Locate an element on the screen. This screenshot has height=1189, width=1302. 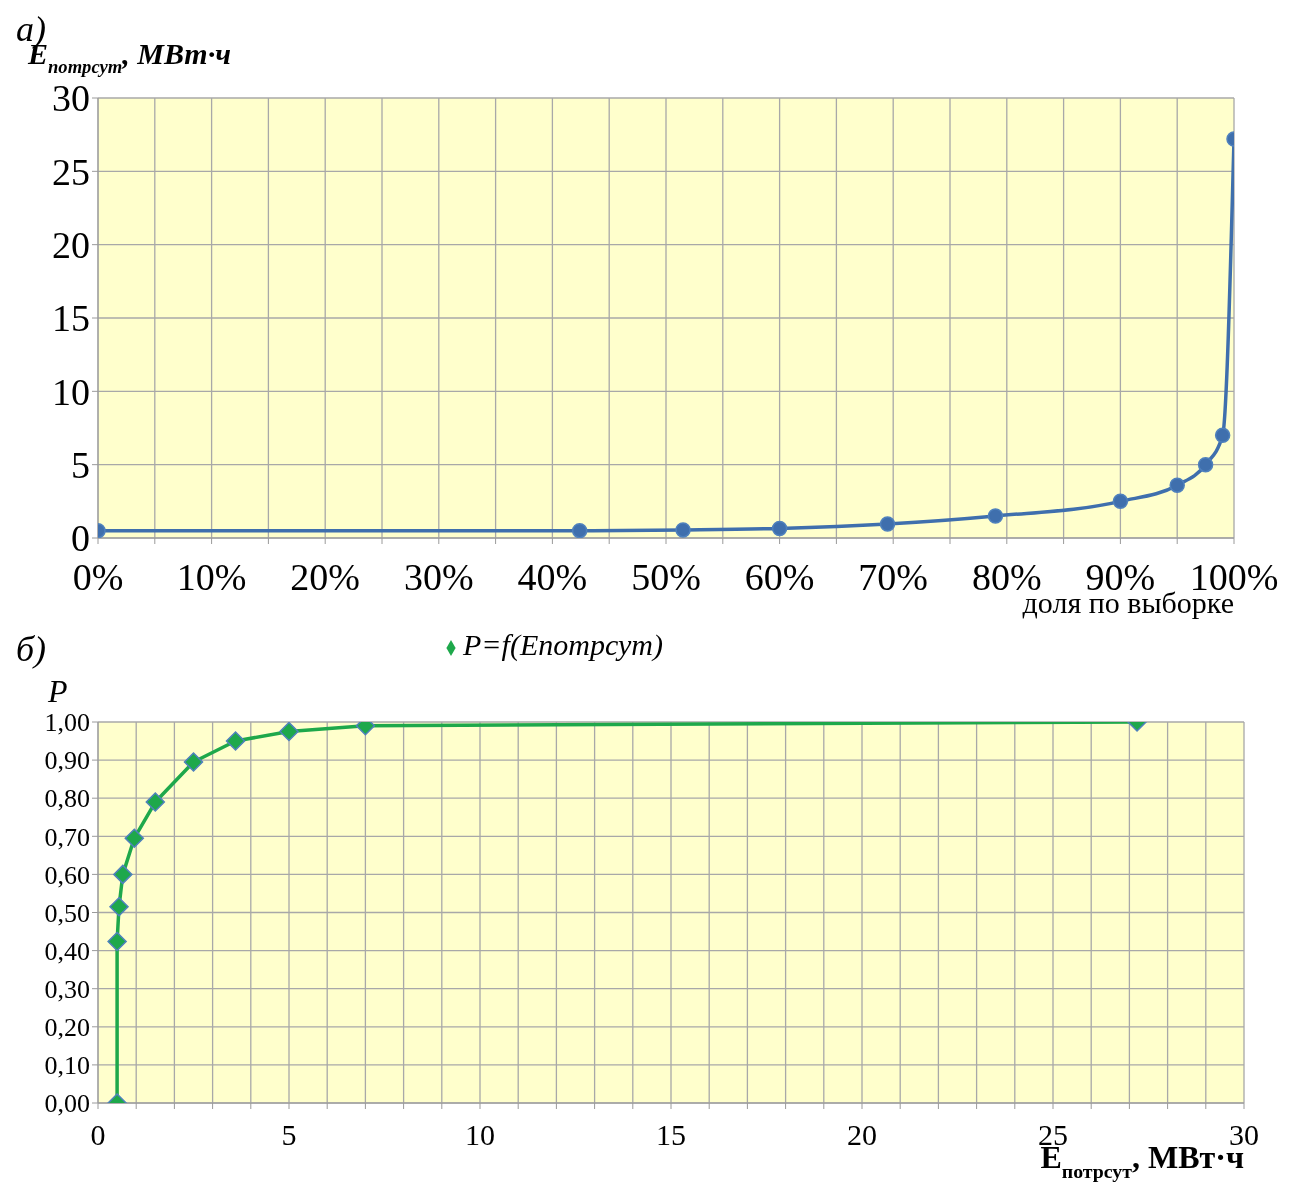
y-tick-label: 0,50 is located at coordinates (67, 913).